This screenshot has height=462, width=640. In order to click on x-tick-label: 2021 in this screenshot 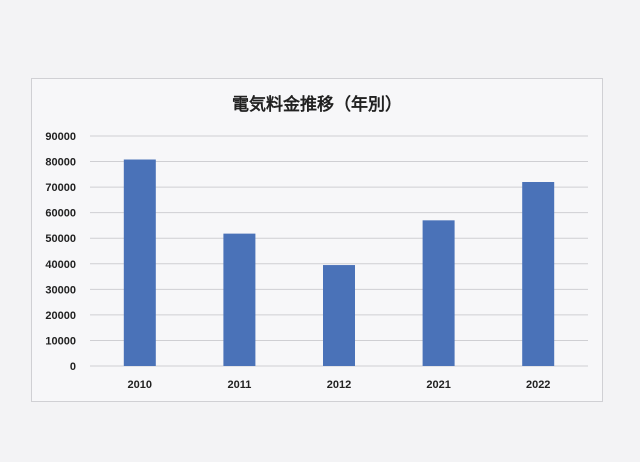, I will do `click(438, 385)`.